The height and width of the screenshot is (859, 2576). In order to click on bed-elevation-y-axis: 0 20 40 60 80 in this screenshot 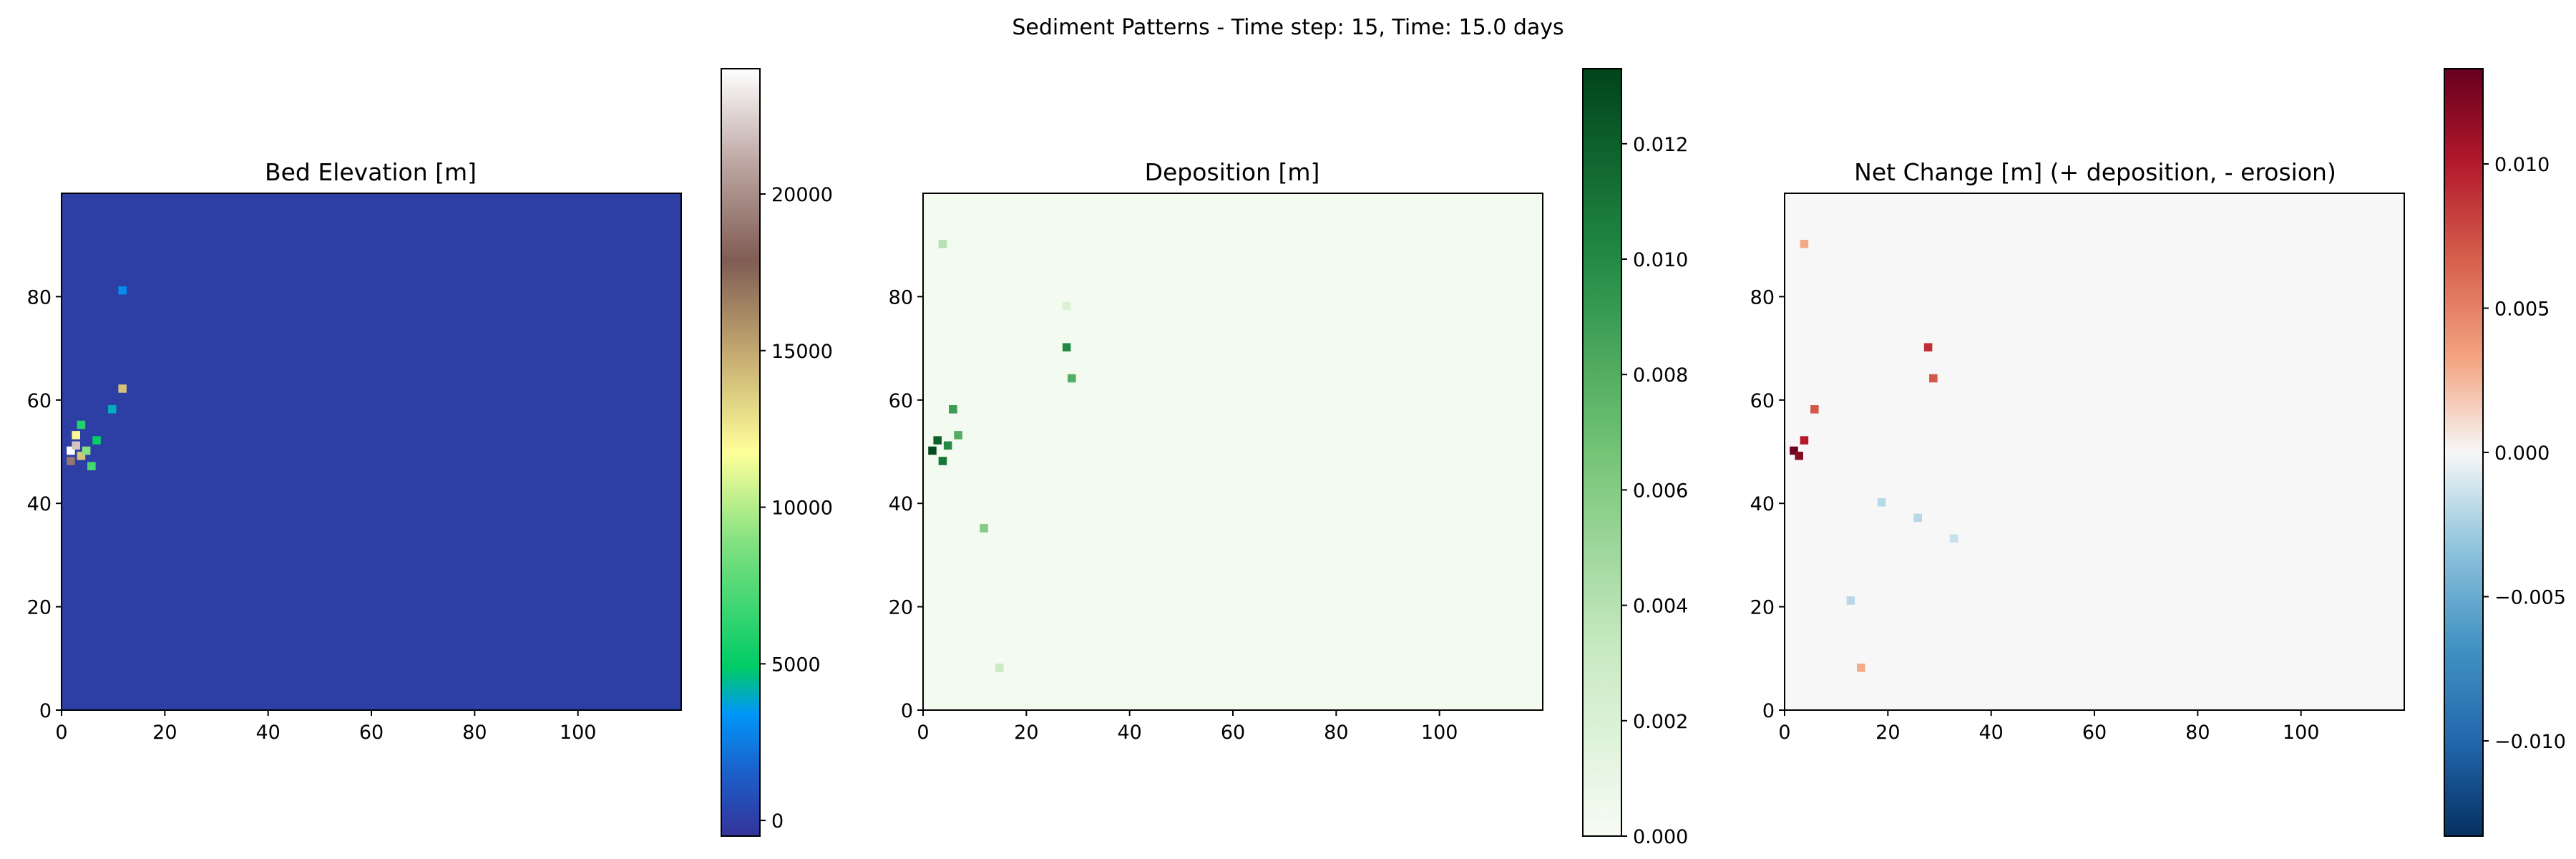, I will do `click(44, 504)`.